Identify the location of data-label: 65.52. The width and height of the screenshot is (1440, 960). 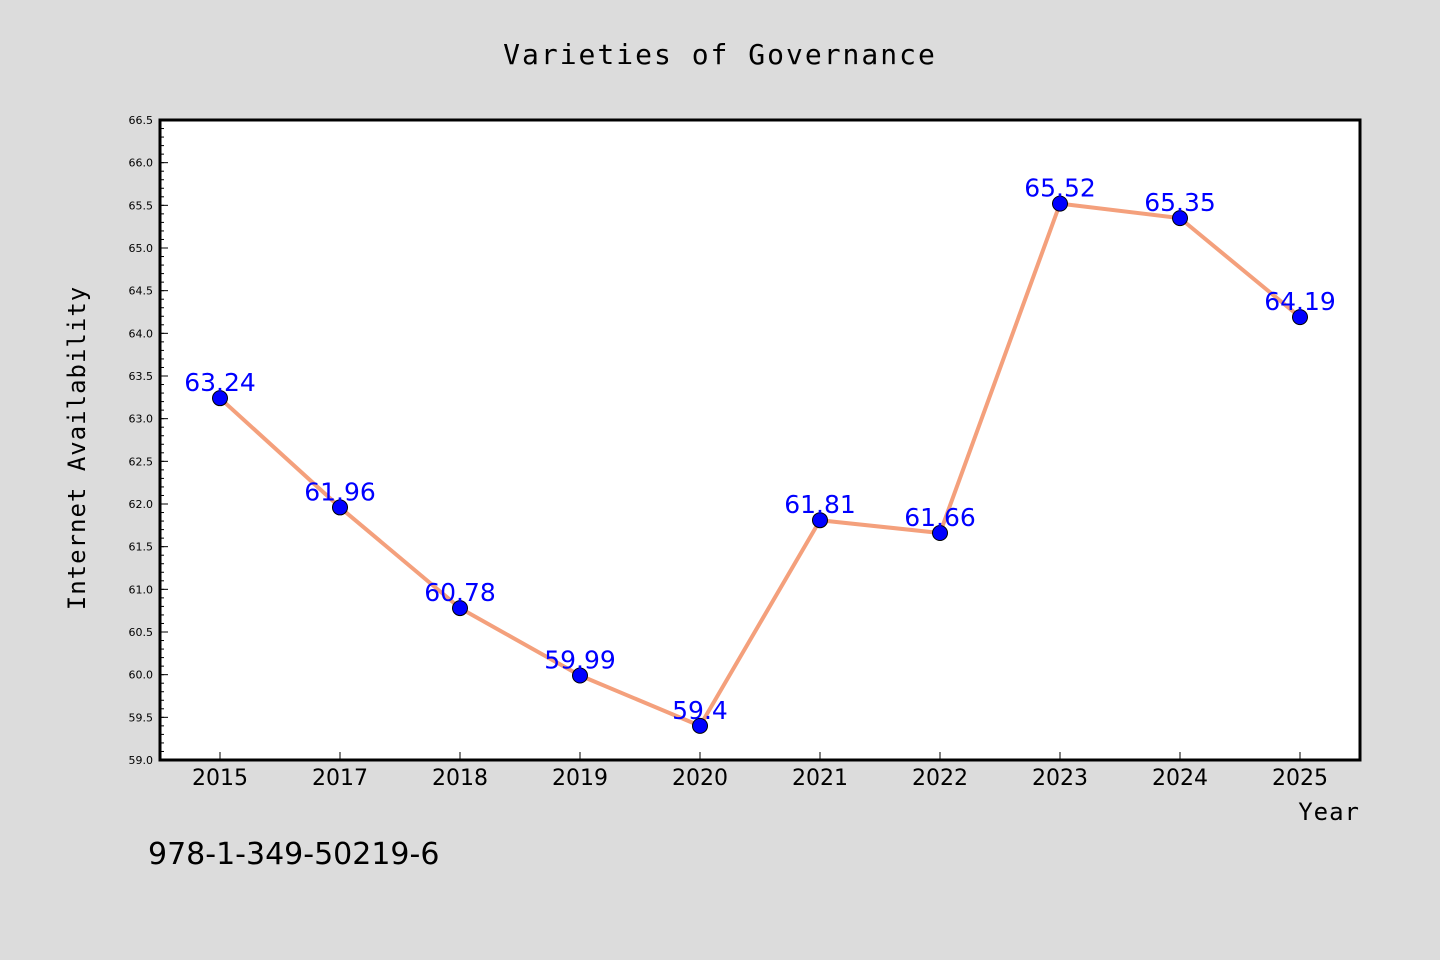
(1060, 188).